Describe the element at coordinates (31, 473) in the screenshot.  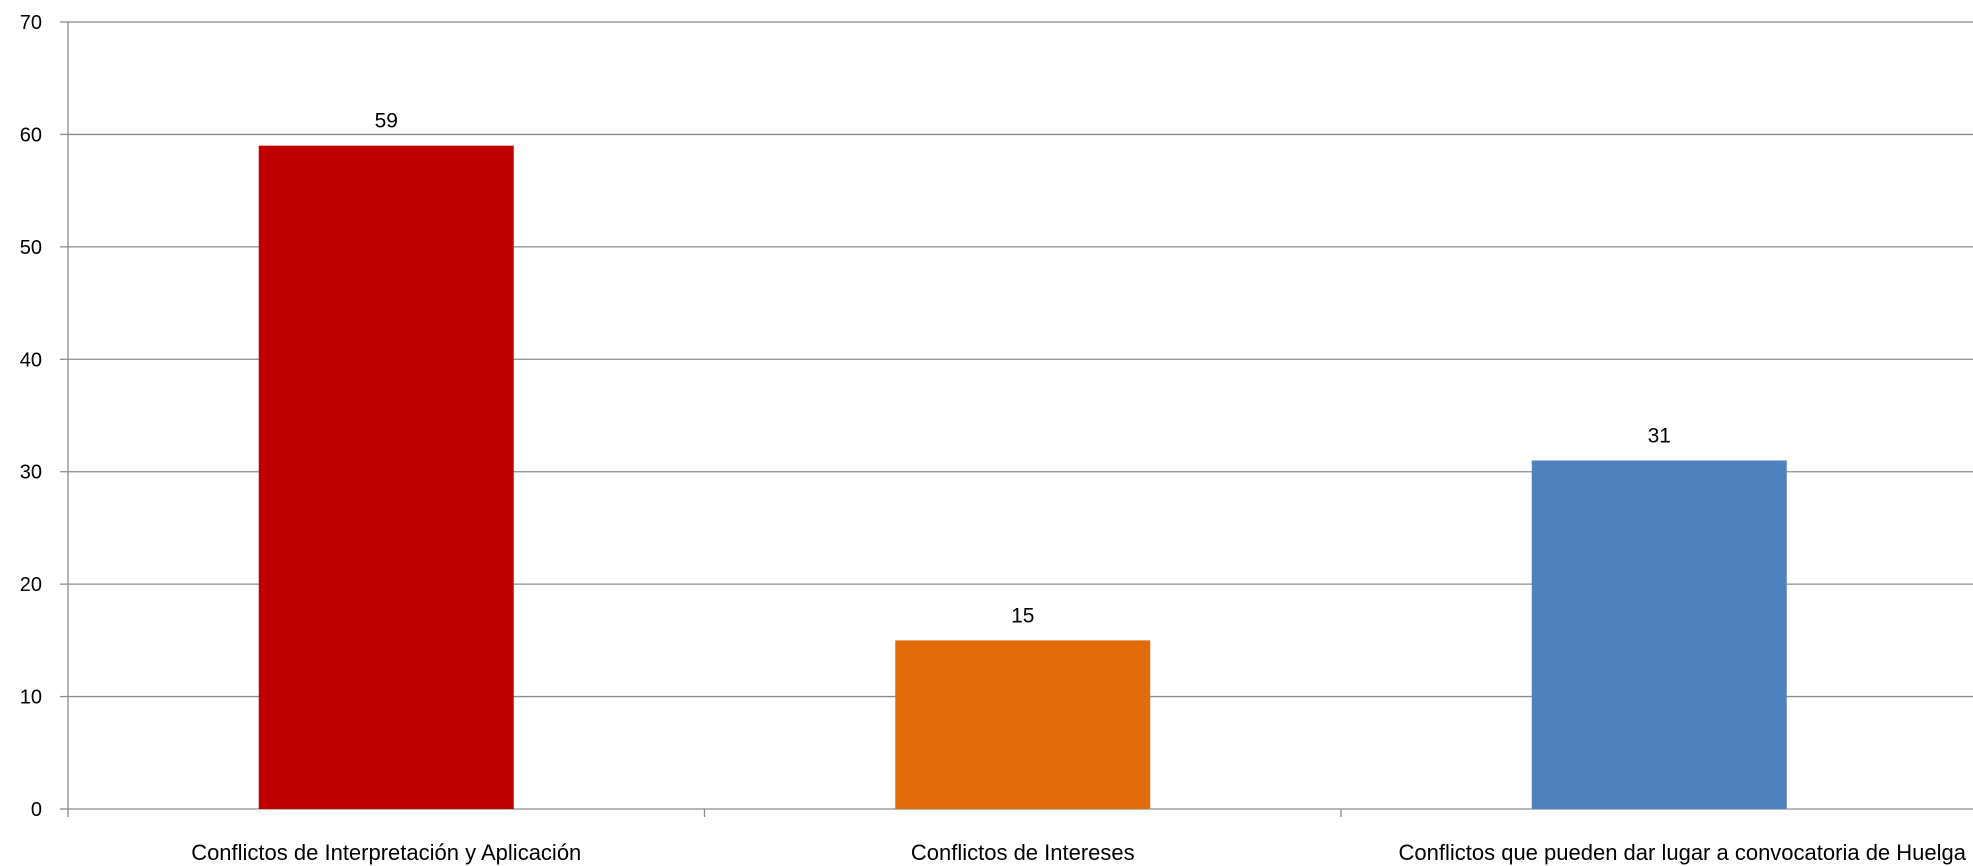
I see `y-tick-label: 30` at that location.